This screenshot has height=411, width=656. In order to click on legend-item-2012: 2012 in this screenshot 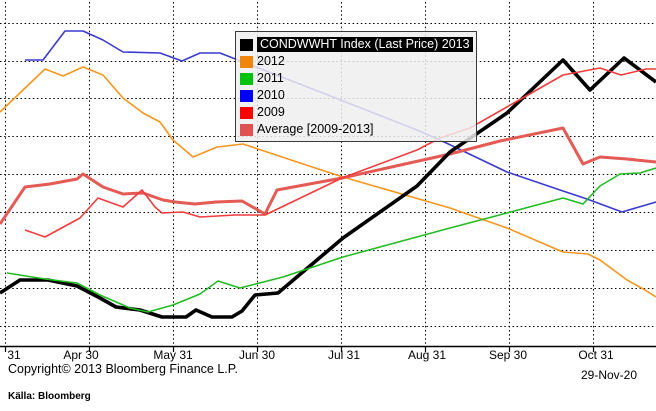, I will do `click(356, 61)`.